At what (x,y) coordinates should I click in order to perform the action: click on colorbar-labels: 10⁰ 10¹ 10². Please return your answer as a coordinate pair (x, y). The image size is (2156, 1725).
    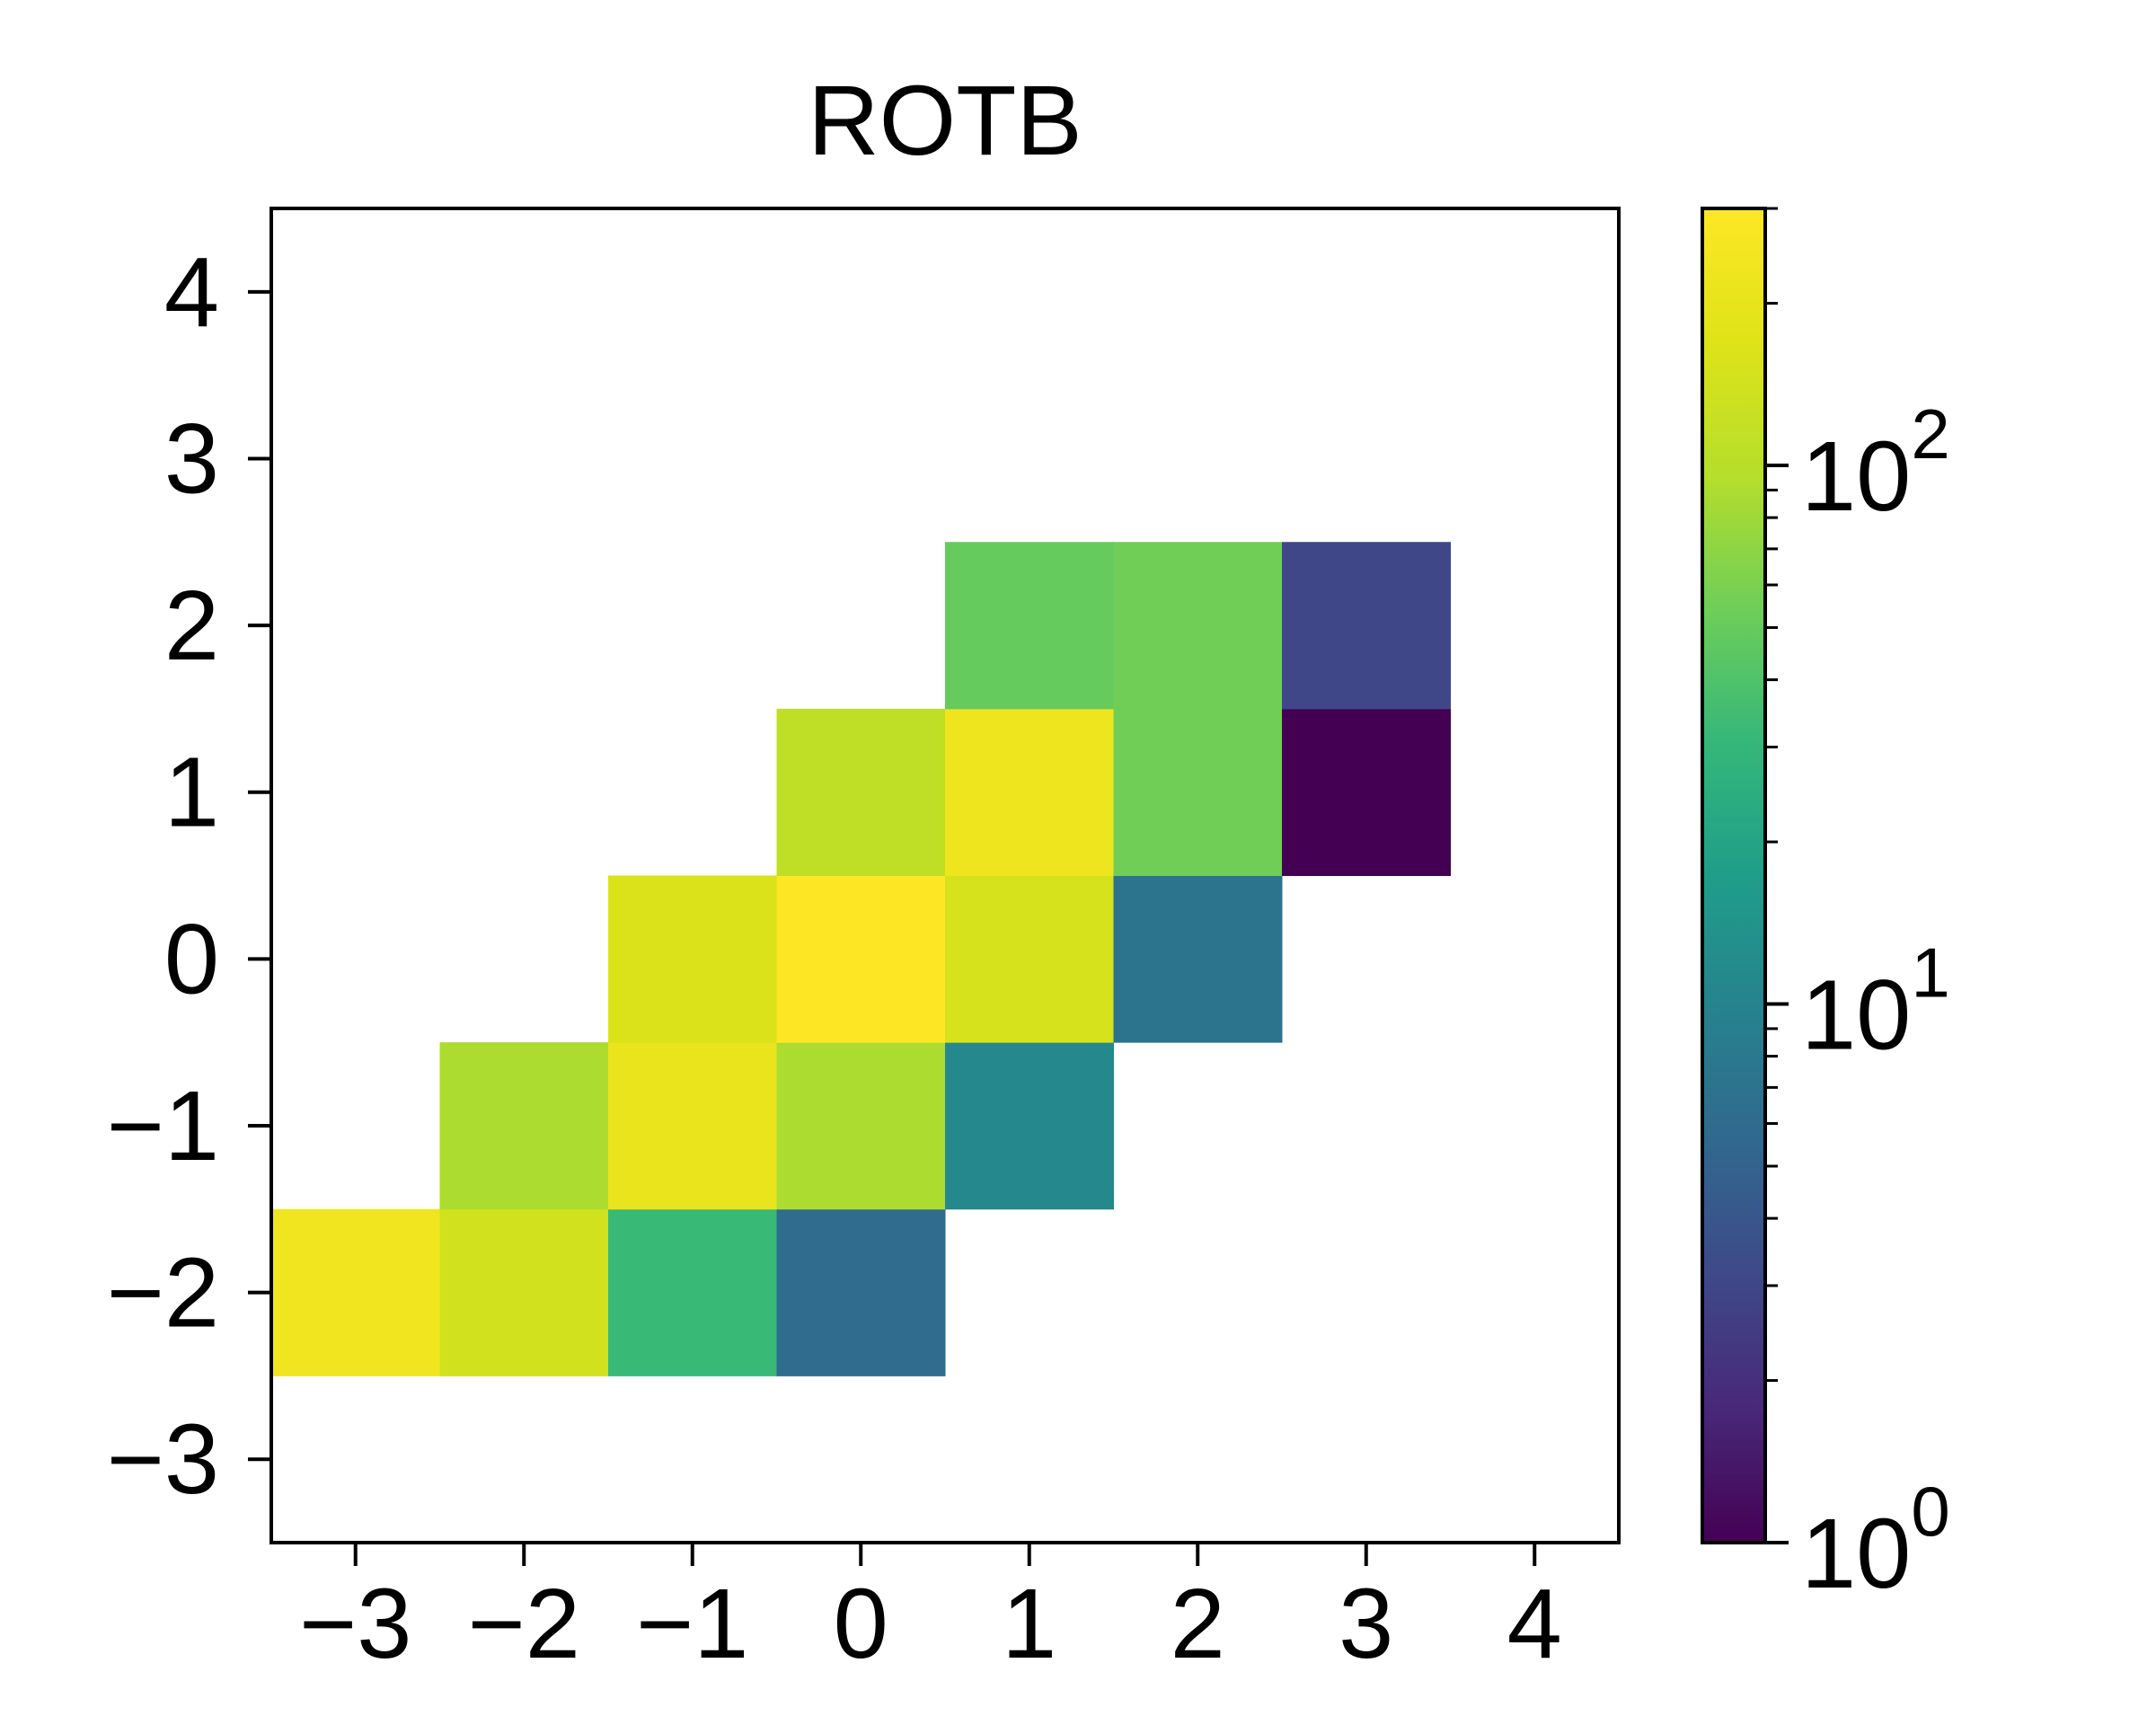
    Looking at the image, I should click on (1875, 1002).